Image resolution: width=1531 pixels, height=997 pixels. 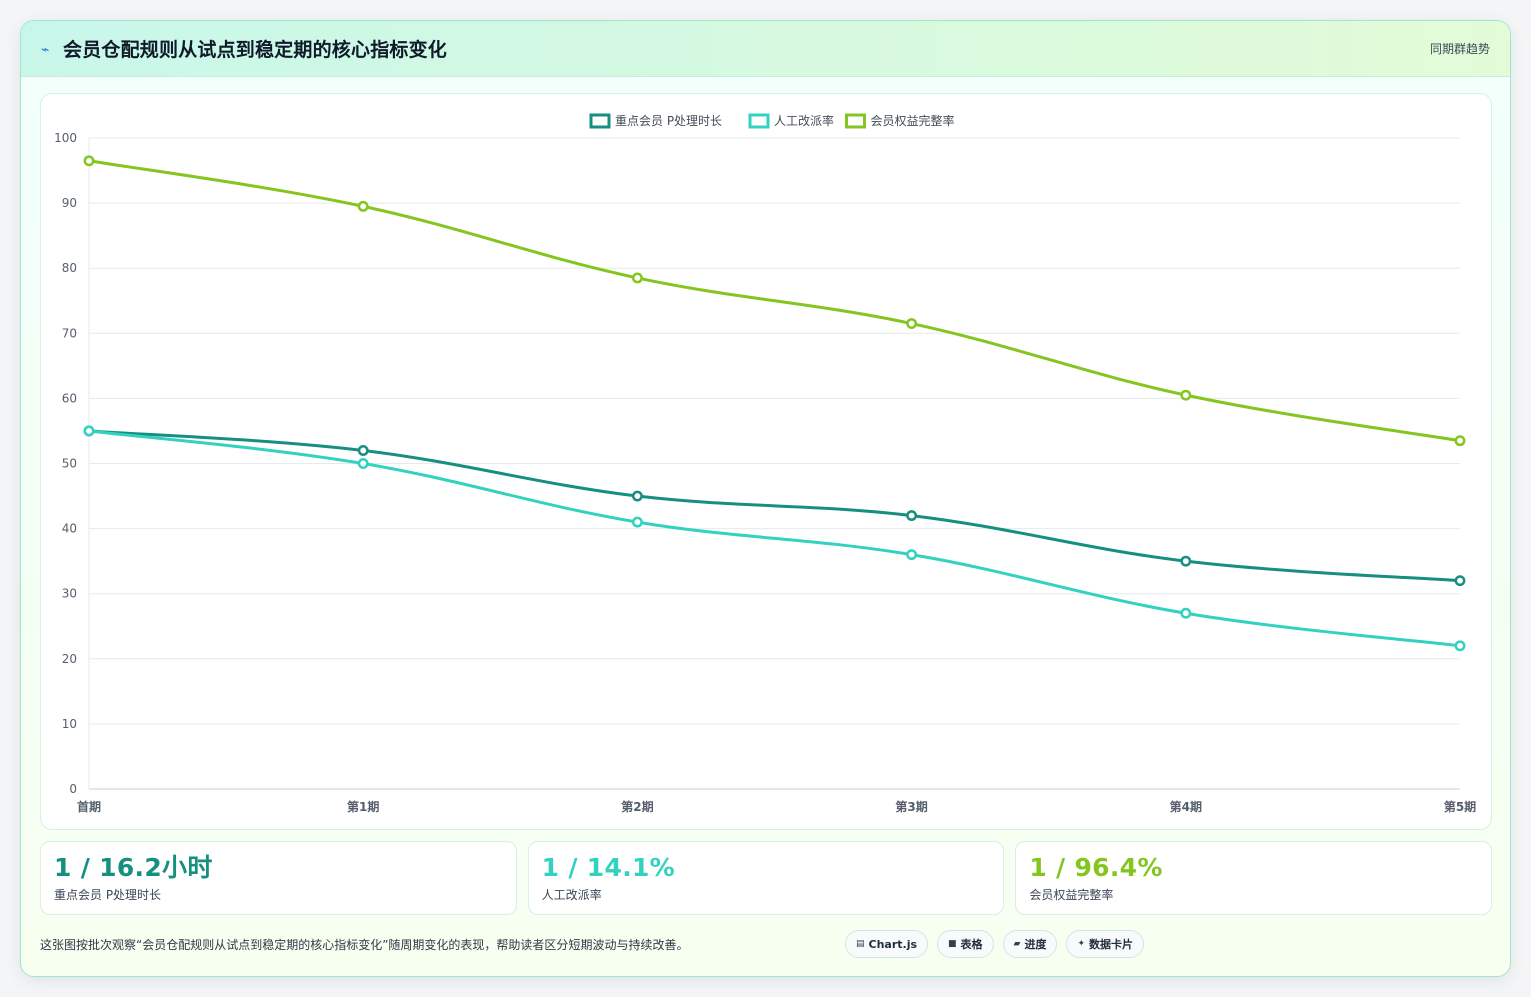 What do you see at coordinates (952, 944) in the screenshot?
I see `table-icon: ■` at bounding box center [952, 944].